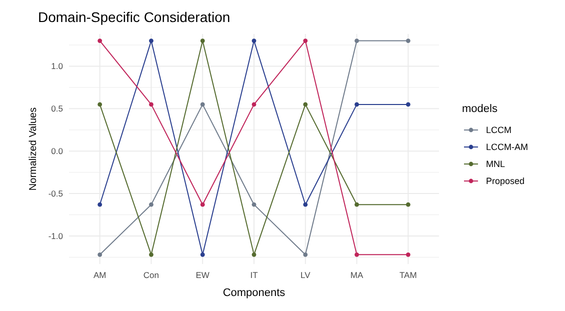 This screenshot has height=311, width=565. Describe the element at coordinates (408, 275) in the screenshot. I see `x-tick-label: TAM` at that location.